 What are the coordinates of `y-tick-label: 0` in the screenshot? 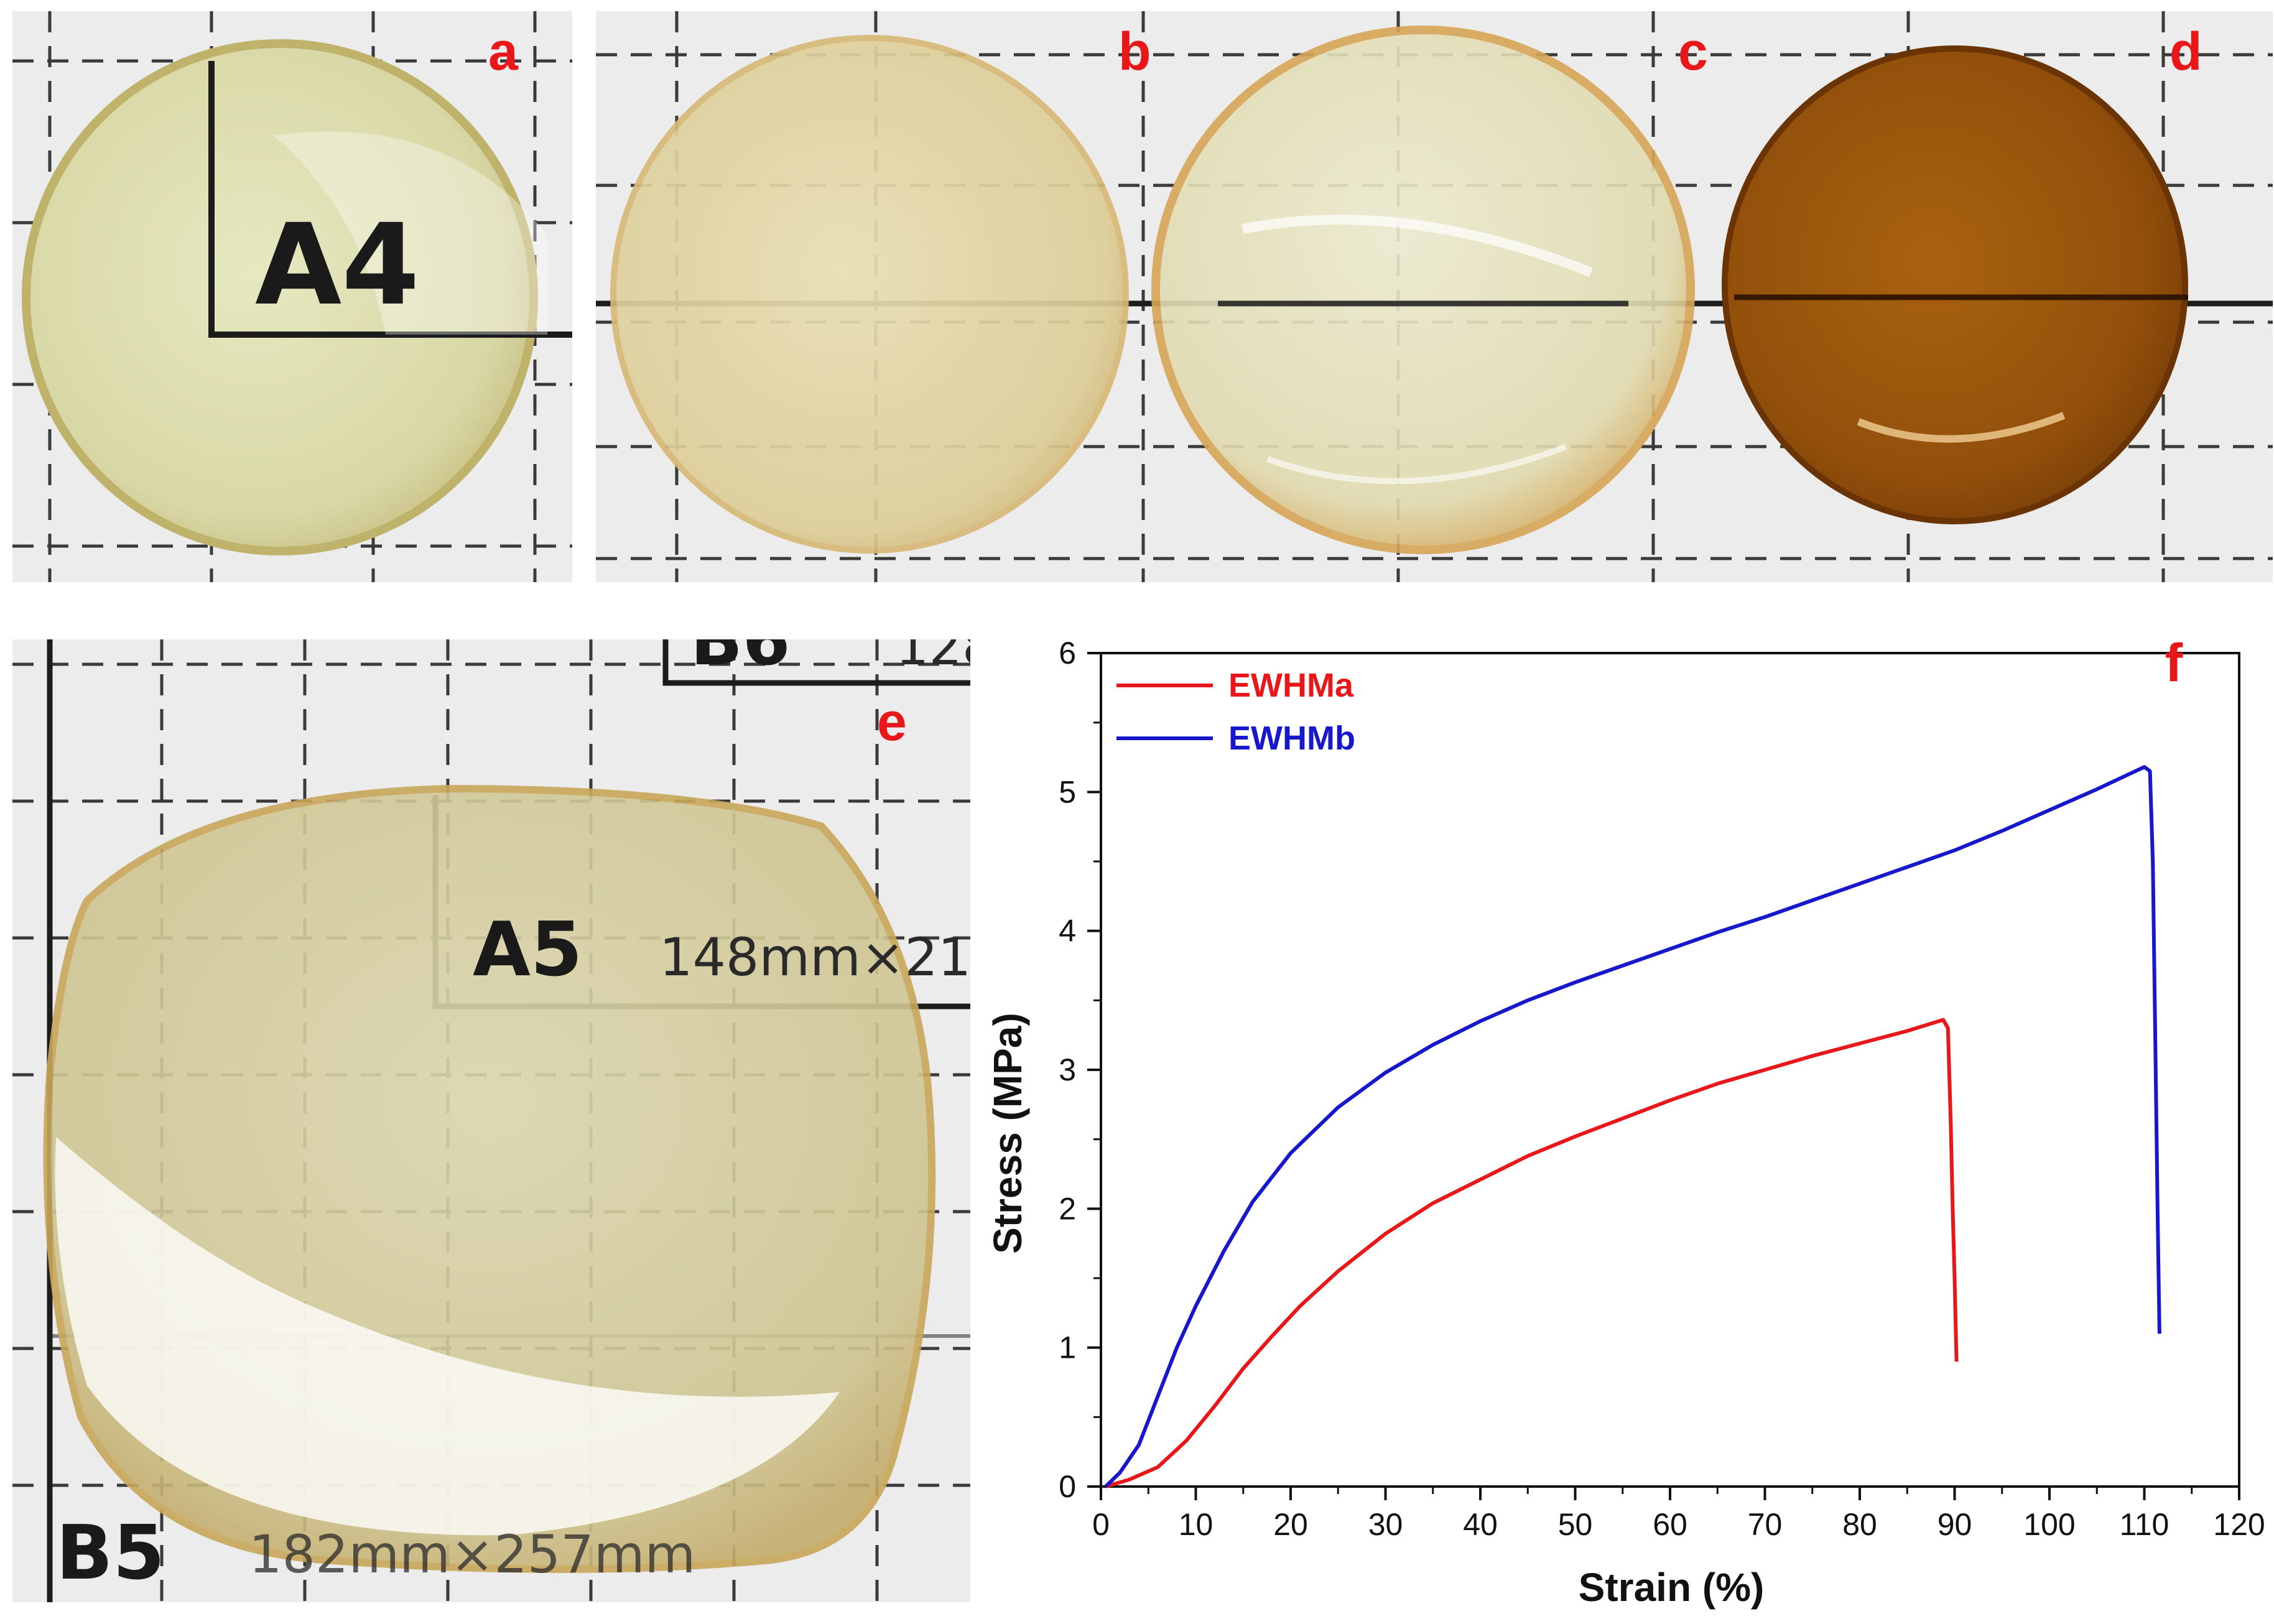 It's located at (1068, 1486).